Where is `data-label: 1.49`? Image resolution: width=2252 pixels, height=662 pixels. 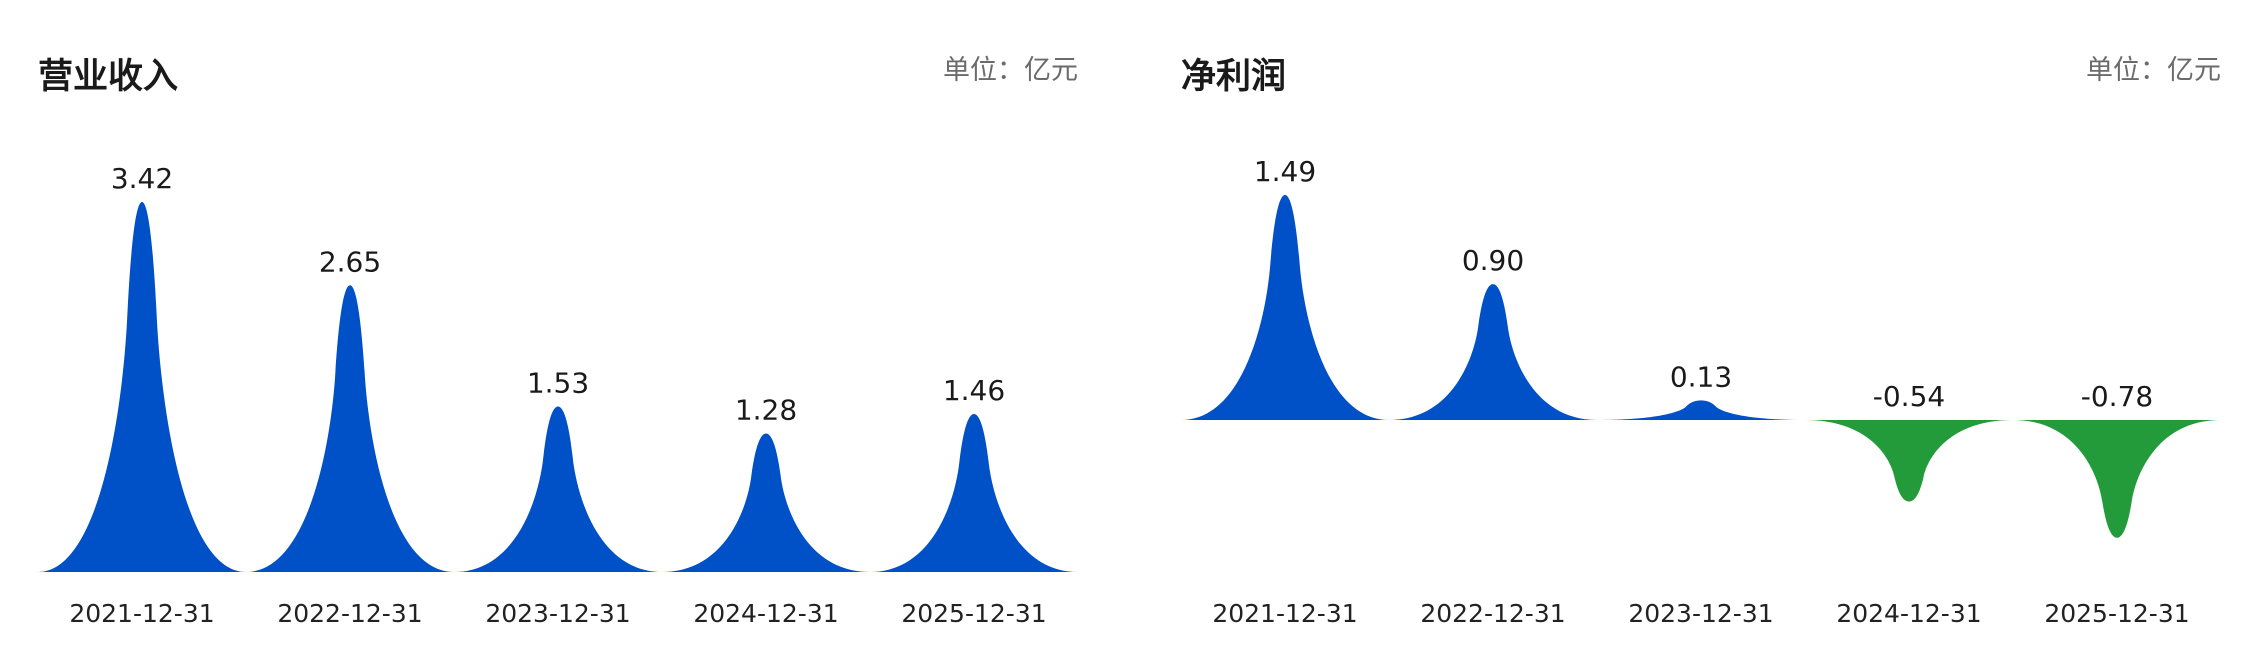 data-label: 1.49 is located at coordinates (1285, 171).